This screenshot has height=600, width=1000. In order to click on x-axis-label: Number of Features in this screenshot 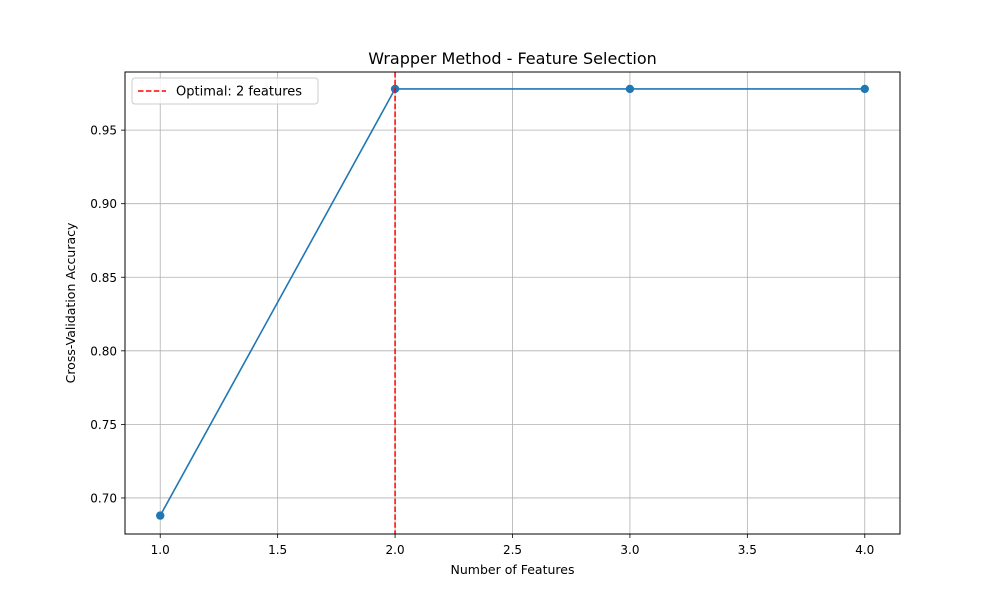, I will do `click(513, 569)`.